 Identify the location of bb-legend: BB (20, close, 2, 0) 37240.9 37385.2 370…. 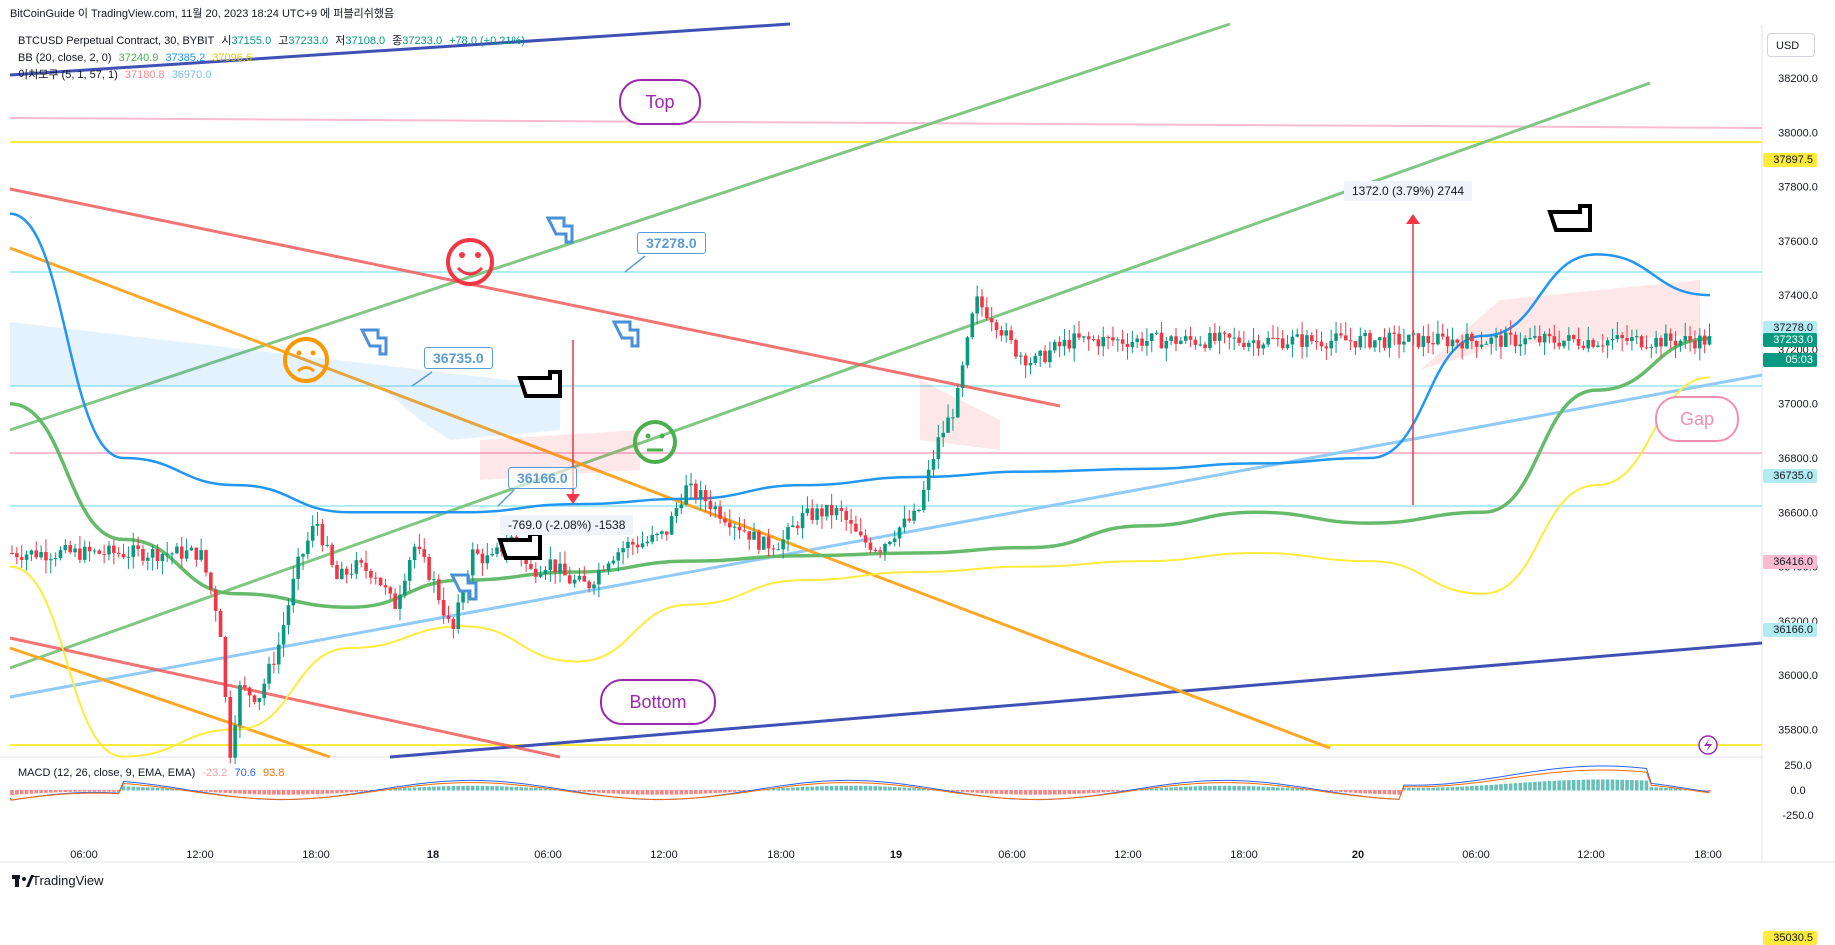
(137, 58).